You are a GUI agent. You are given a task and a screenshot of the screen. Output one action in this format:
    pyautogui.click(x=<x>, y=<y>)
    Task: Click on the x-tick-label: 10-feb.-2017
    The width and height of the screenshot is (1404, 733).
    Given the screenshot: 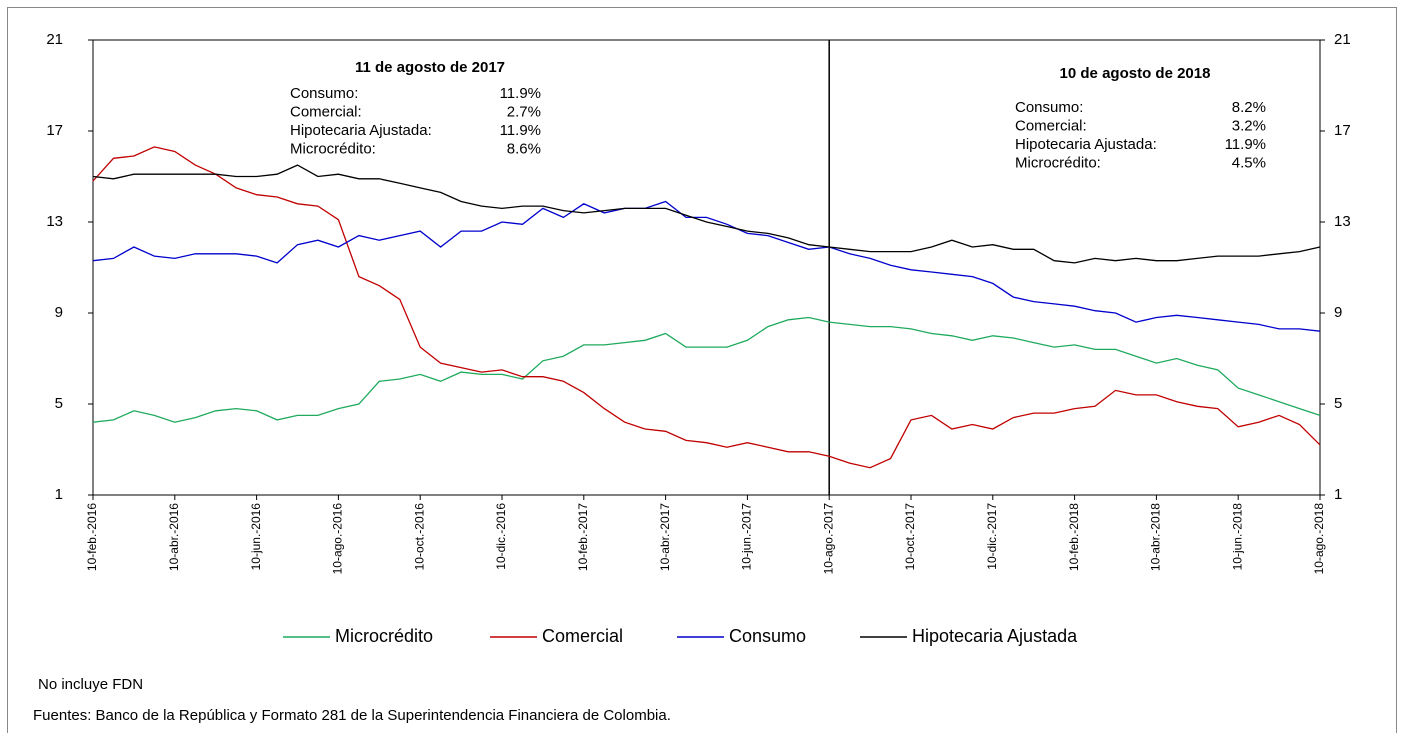 What is the action you would take?
    pyautogui.click(x=583, y=537)
    